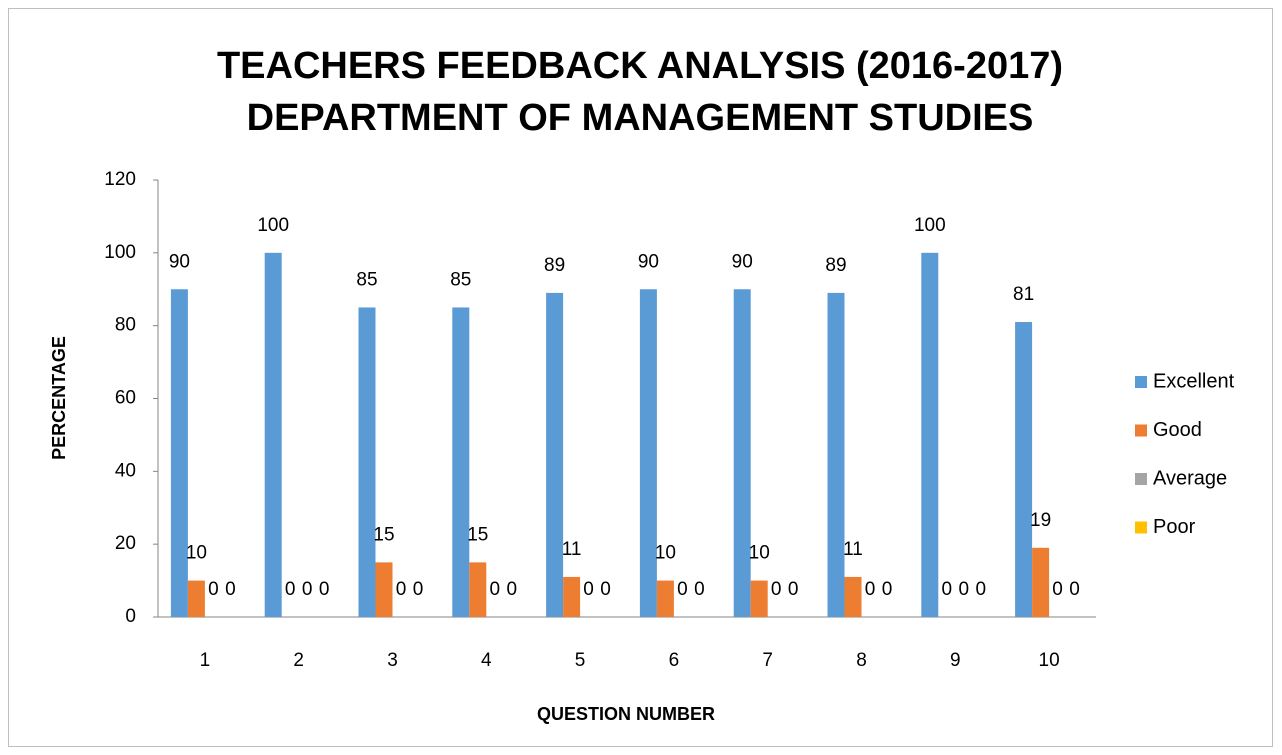 The width and height of the screenshot is (1282, 755). Describe the element at coordinates (1177, 430) in the screenshot. I see `legend-label: Good` at that location.